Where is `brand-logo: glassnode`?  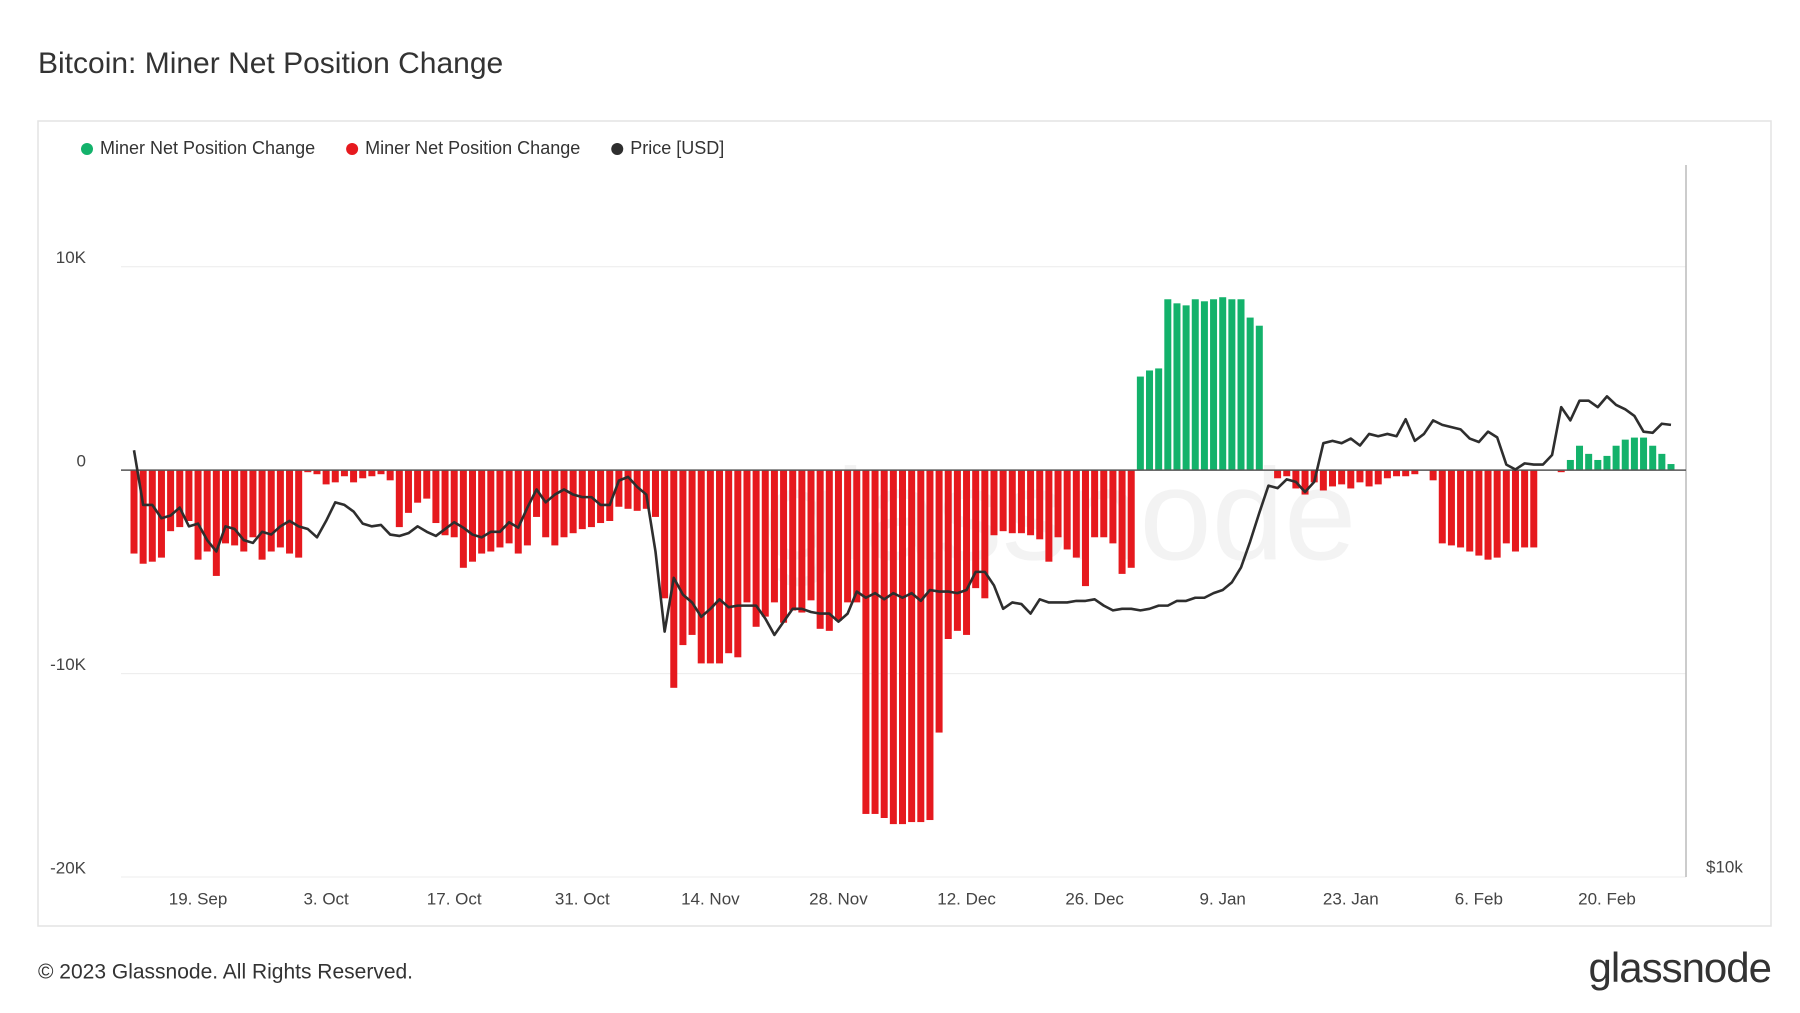
brand-logo: glassnode is located at coordinates (1680, 967).